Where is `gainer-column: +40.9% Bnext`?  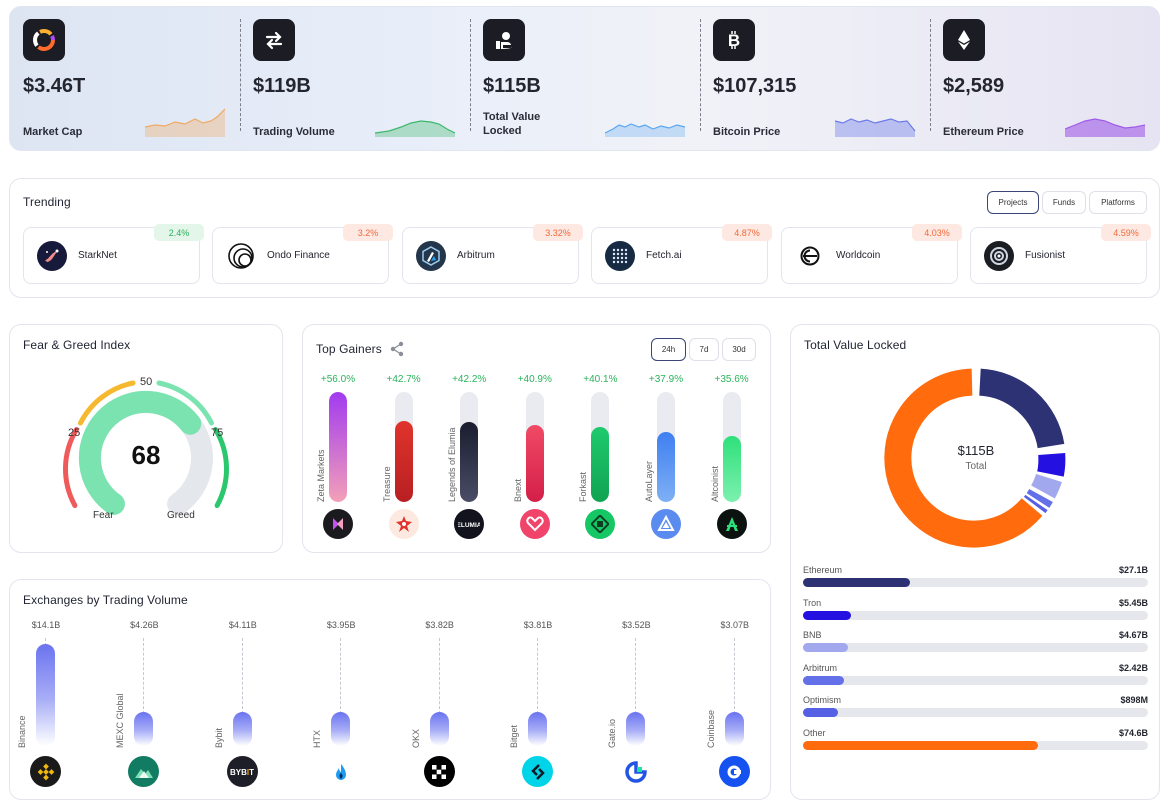
gainer-column: +40.9% Bnext is located at coordinates (533, 457).